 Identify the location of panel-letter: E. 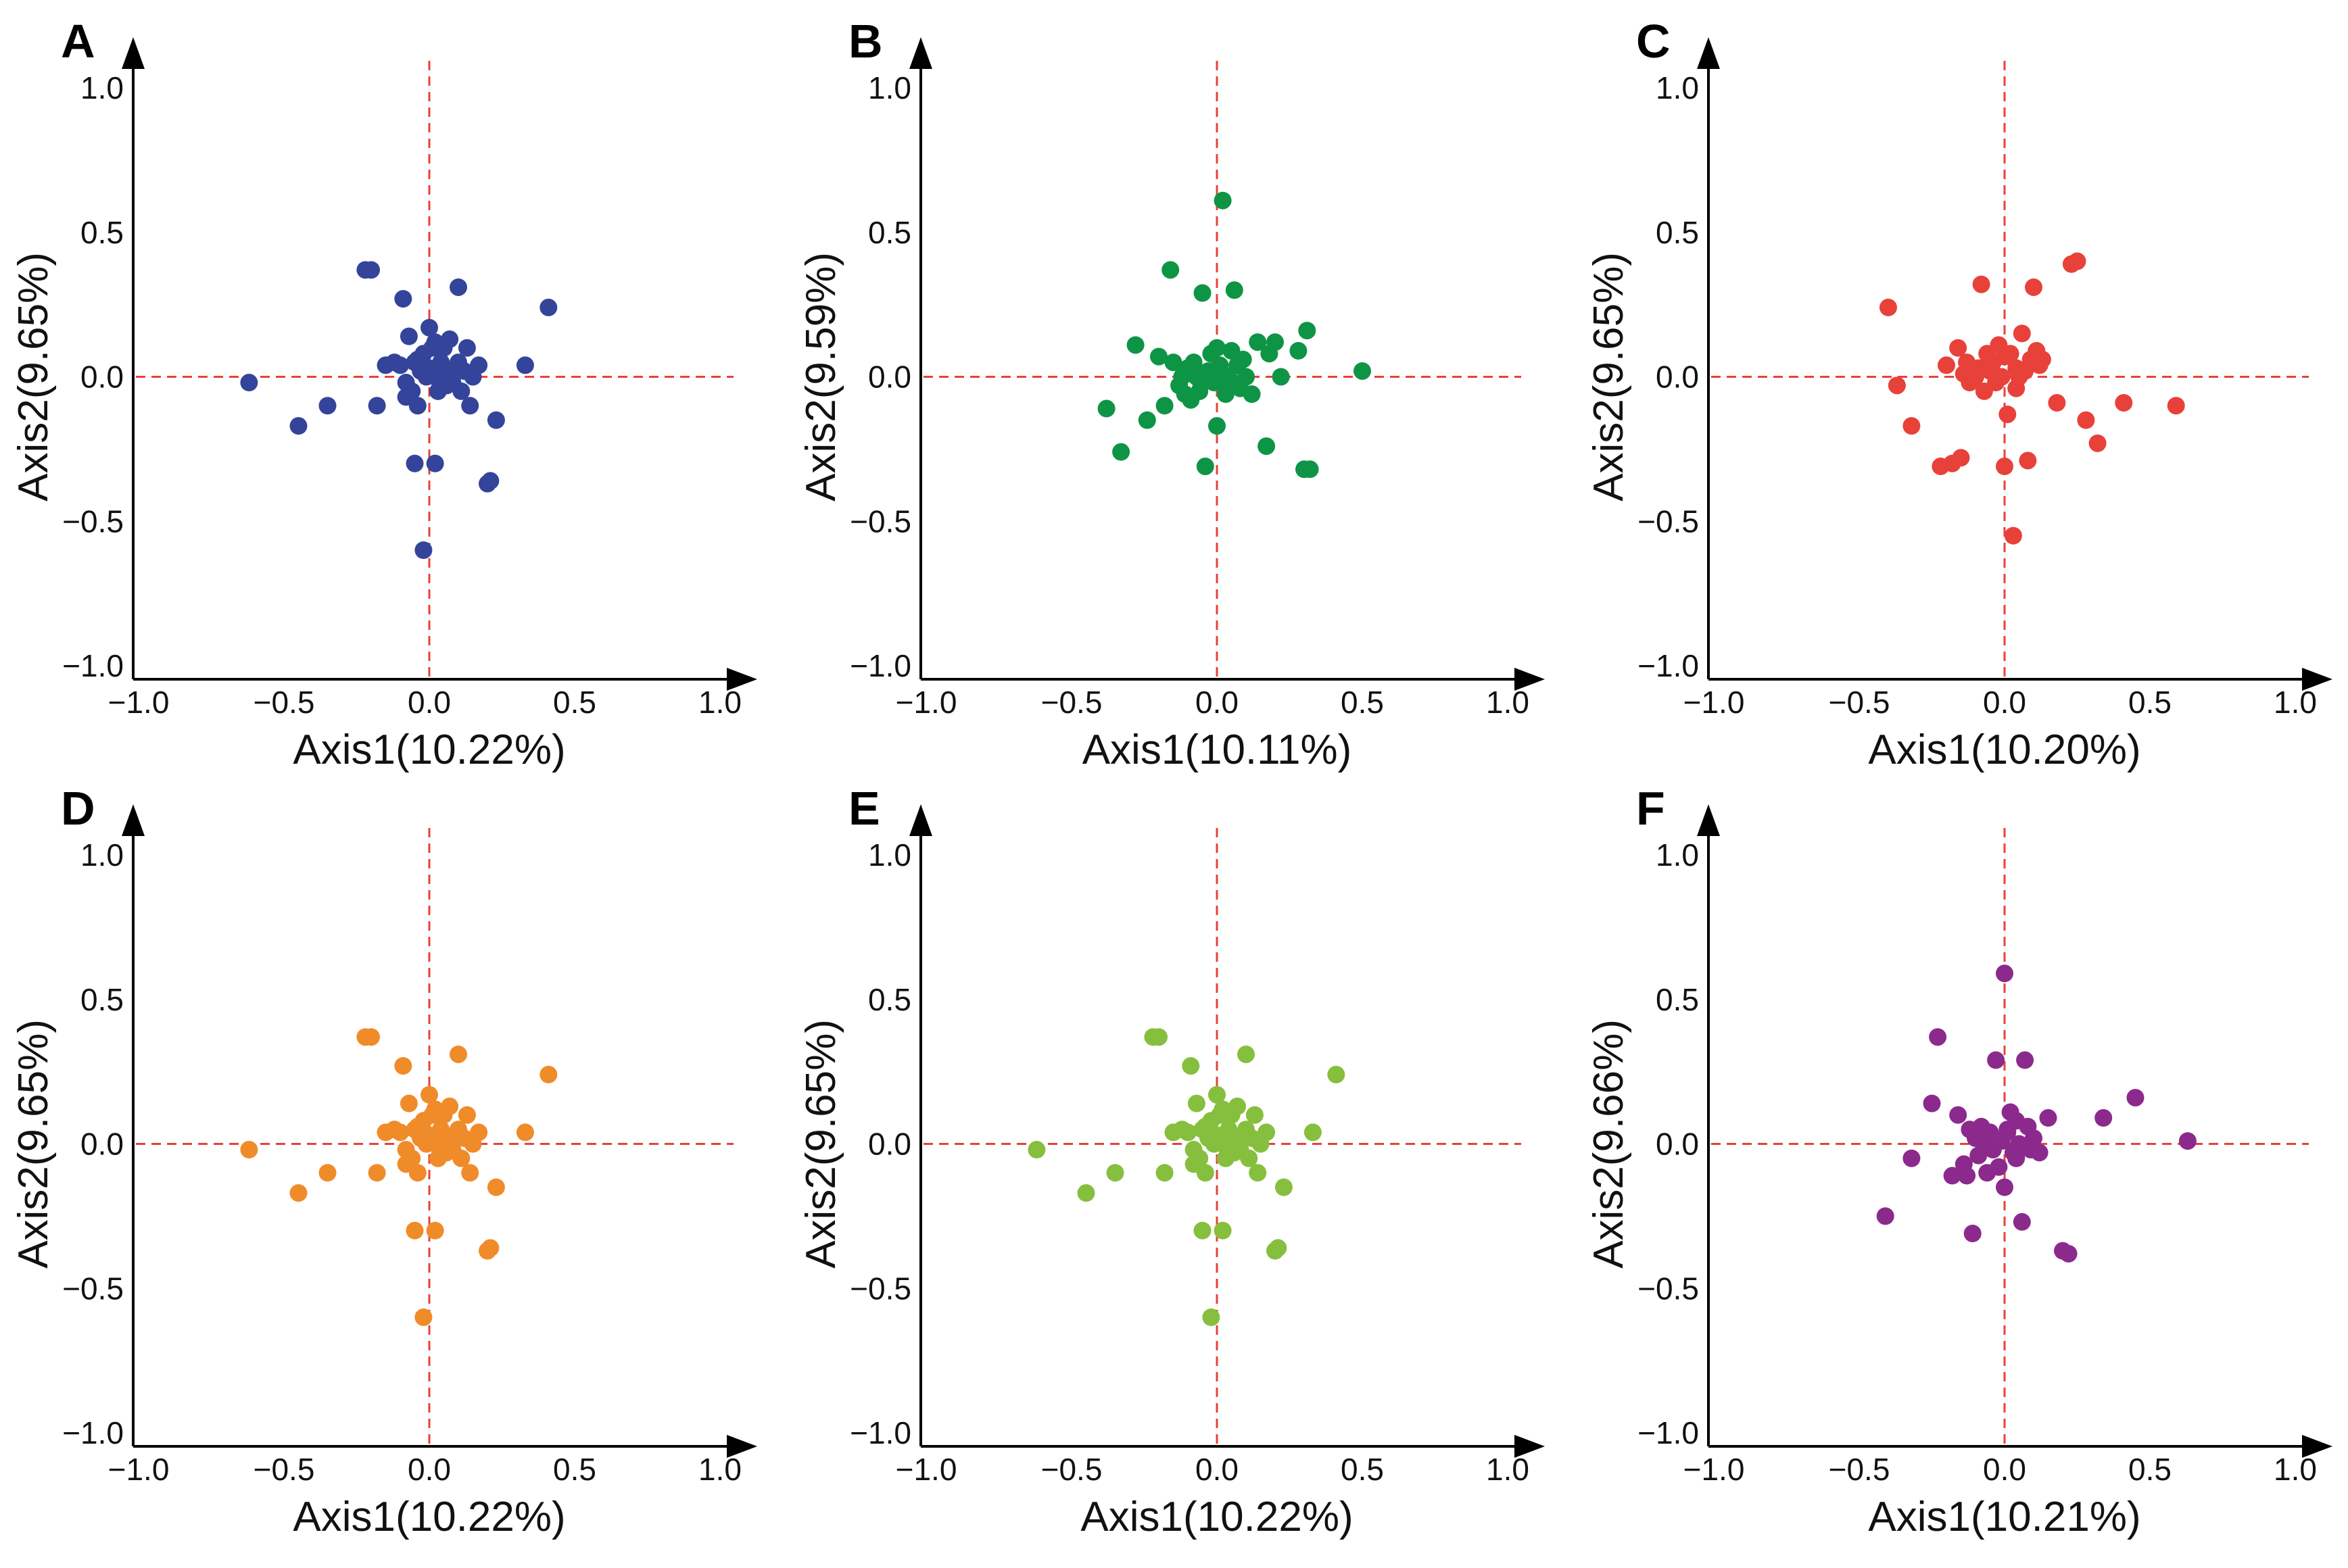
(864, 808).